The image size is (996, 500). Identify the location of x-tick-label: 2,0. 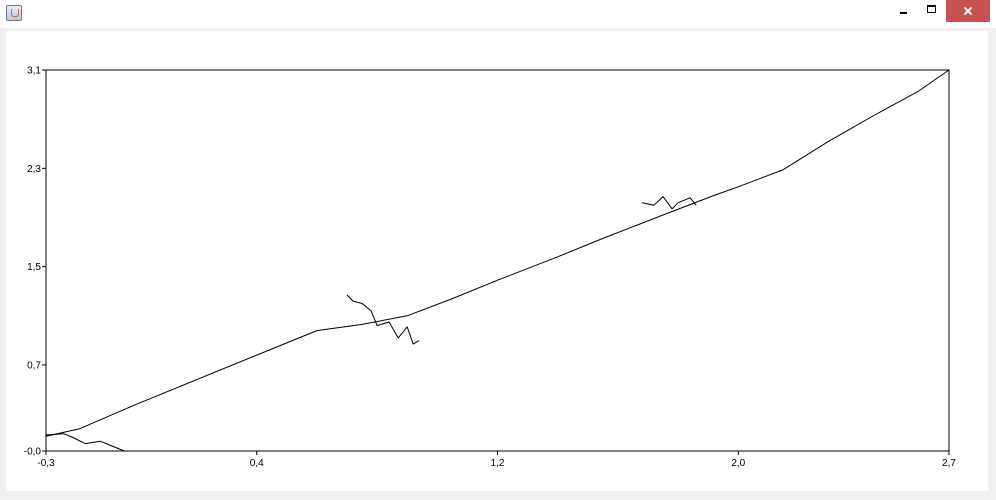
(738, 463).